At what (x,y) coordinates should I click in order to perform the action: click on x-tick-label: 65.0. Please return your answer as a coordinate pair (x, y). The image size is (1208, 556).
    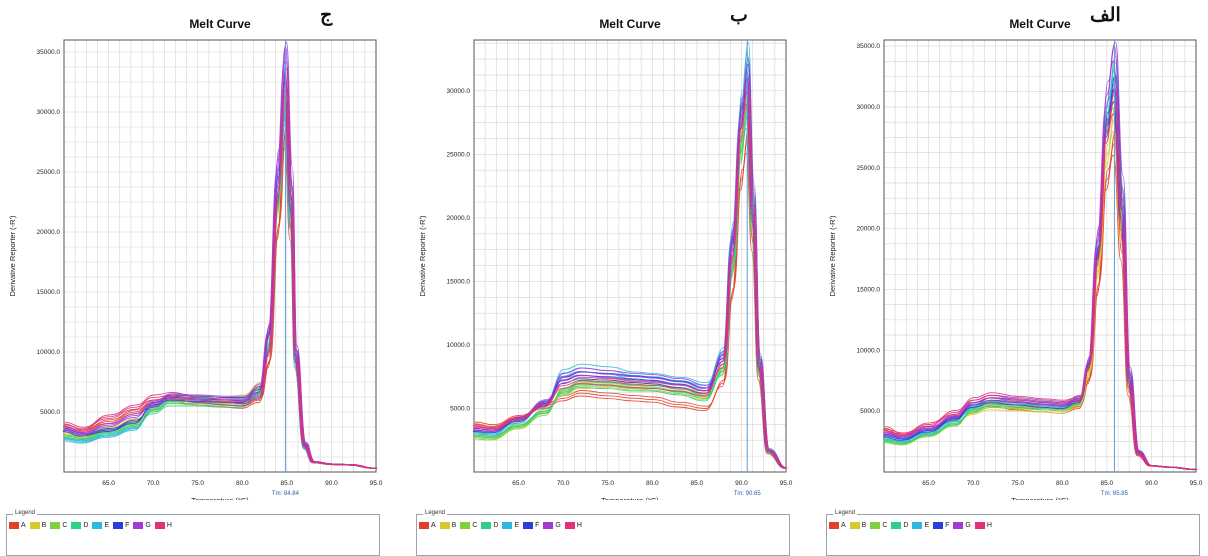
    Looking at the image, I should click on (928, 483).